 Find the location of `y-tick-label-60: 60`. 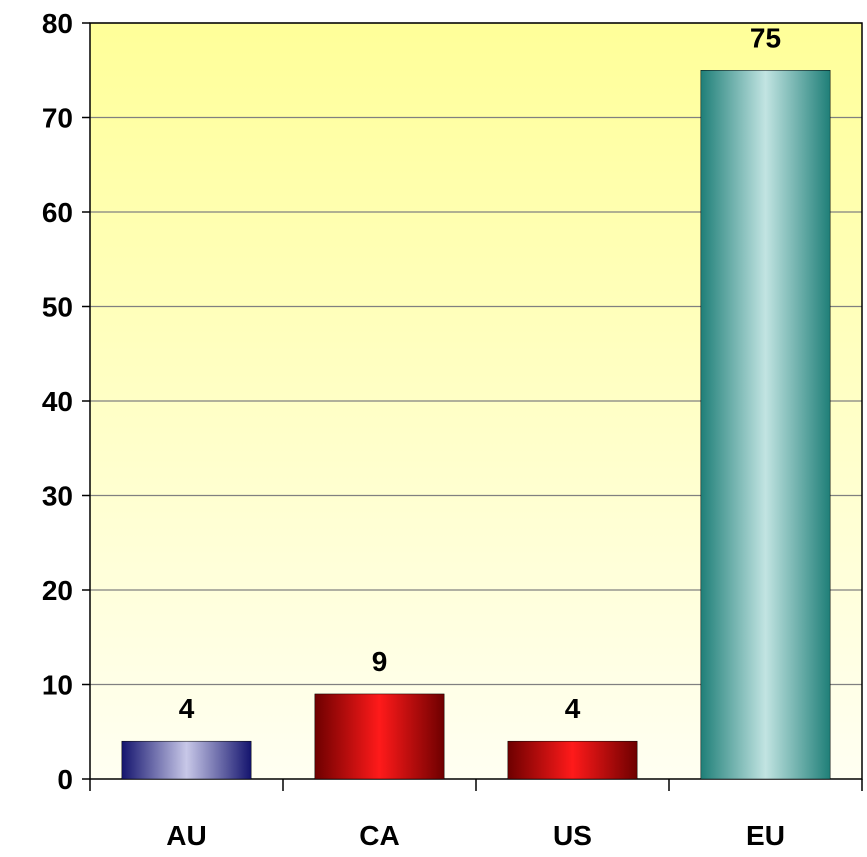

y-tick-label-60: 60 is located at coordinates (57, 212).